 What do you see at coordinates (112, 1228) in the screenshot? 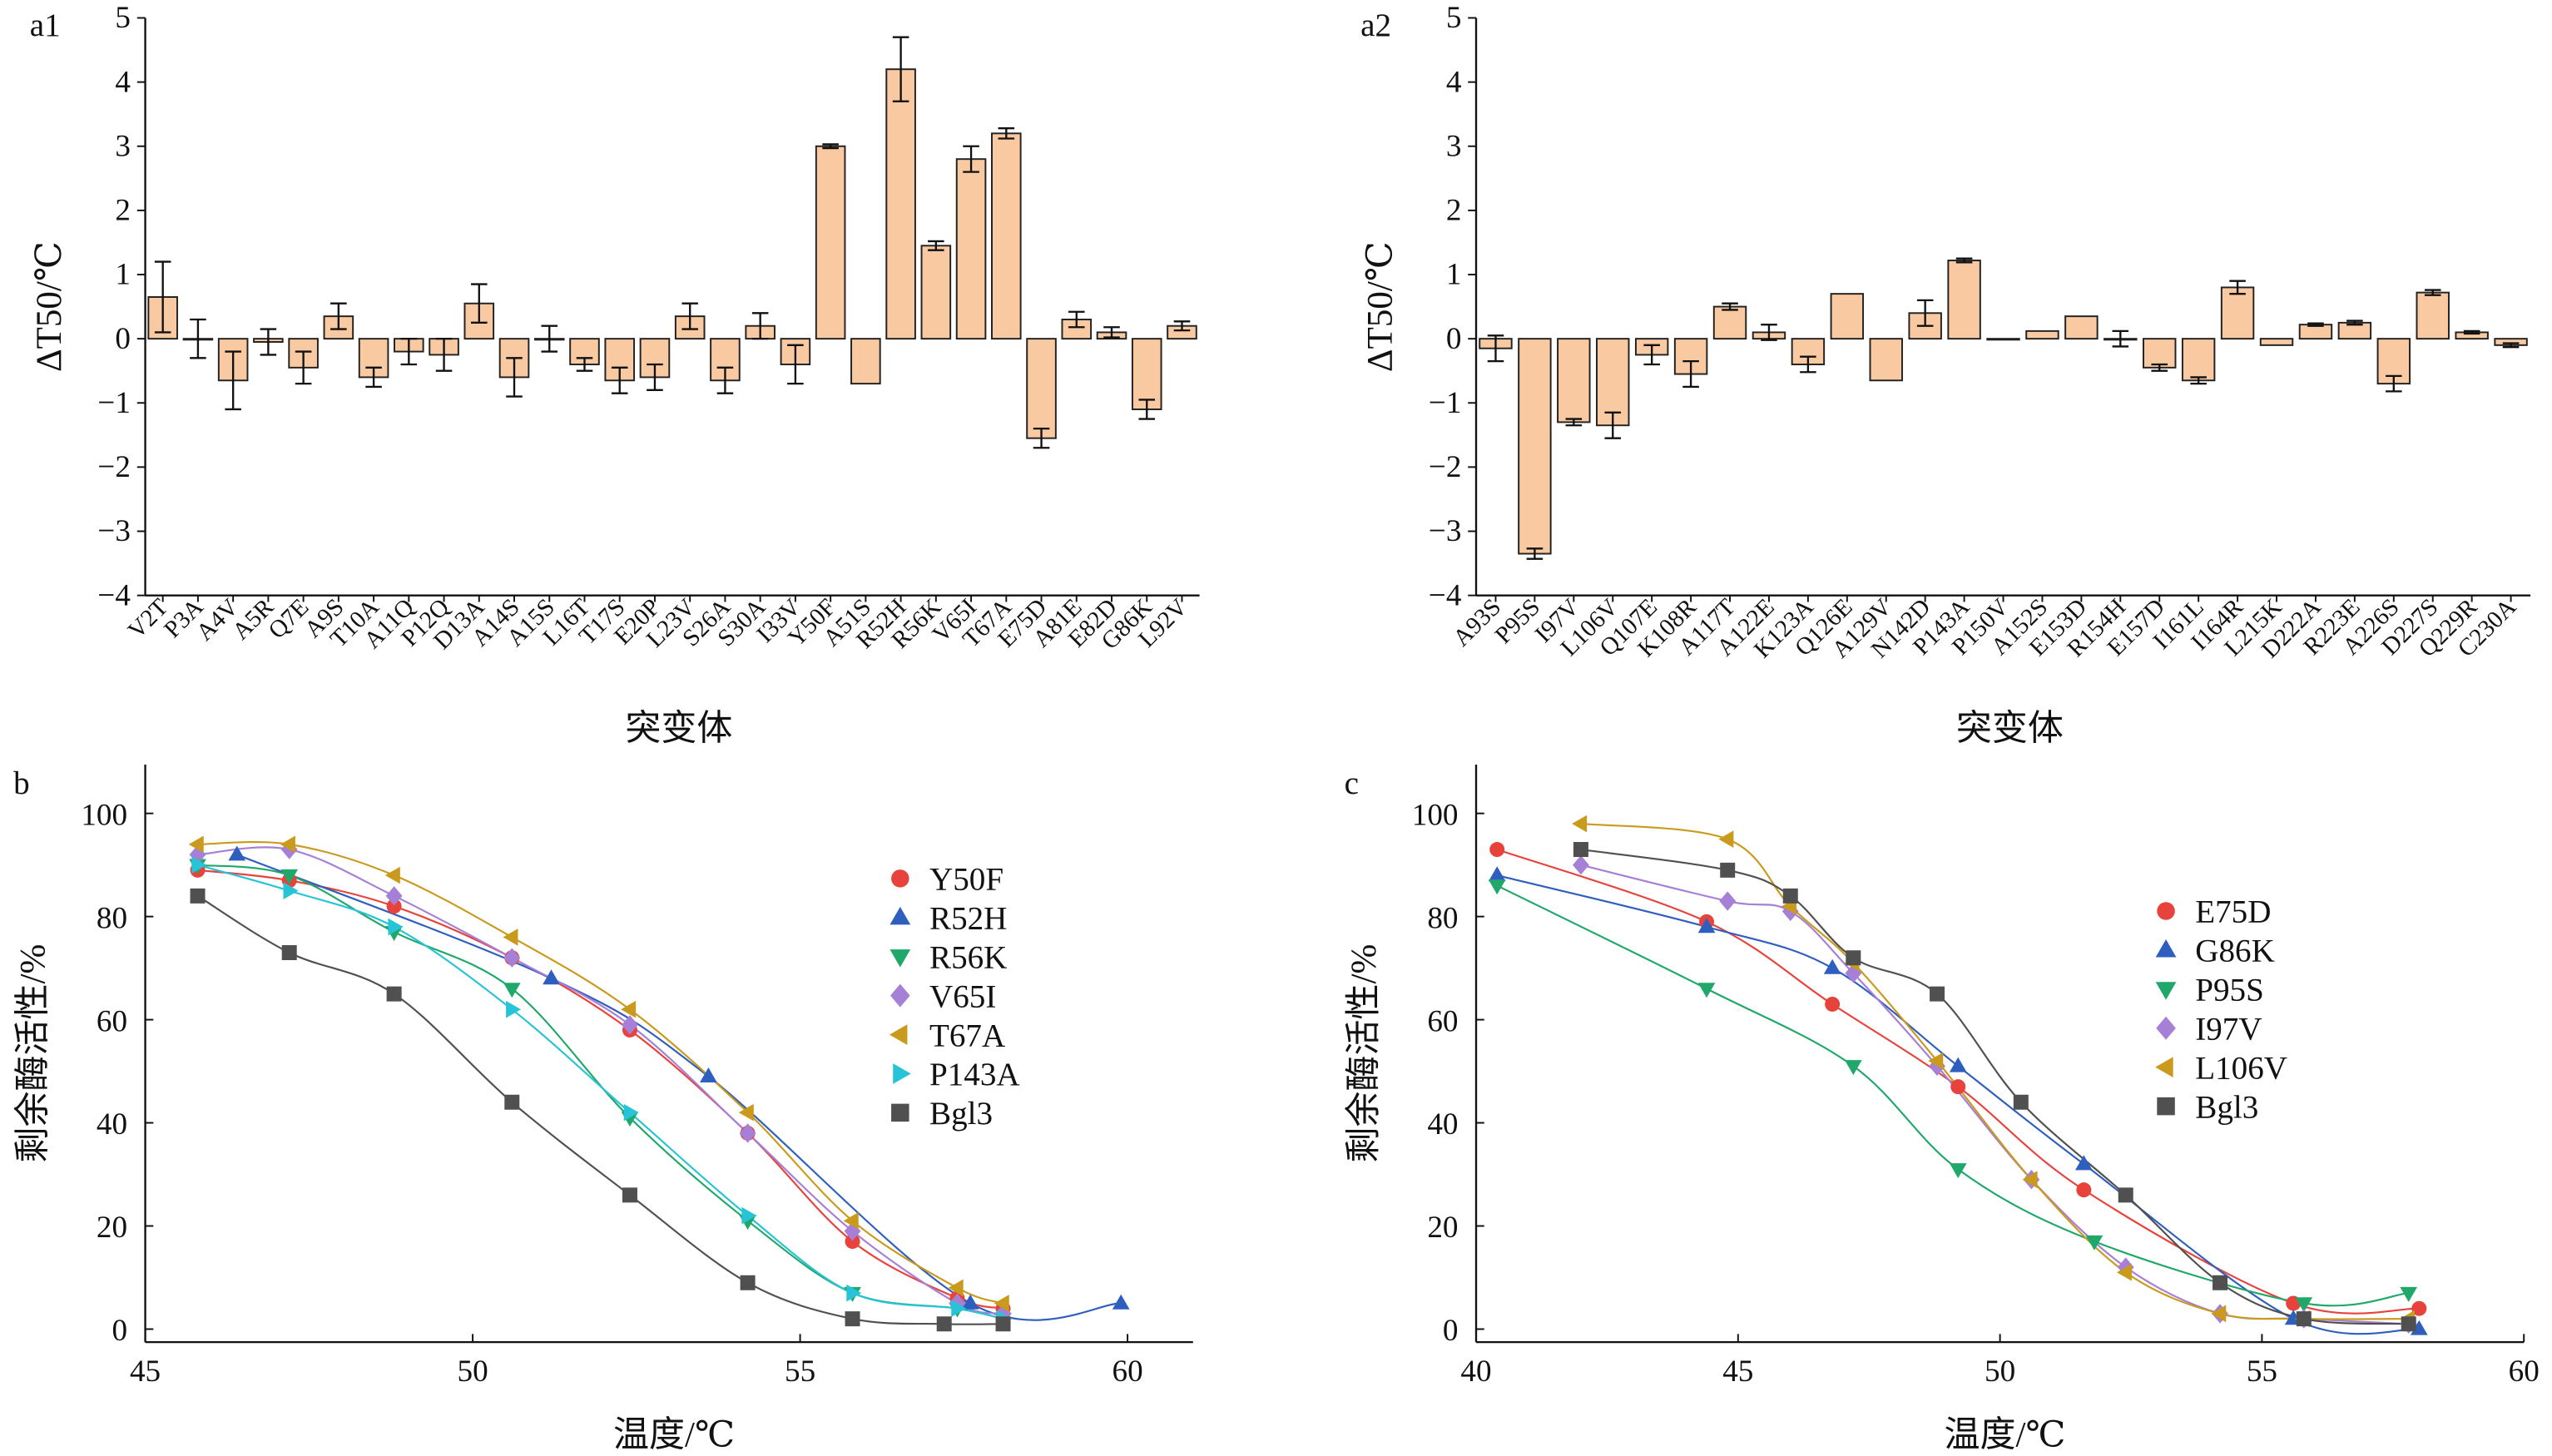
I see `y-tick-label: 20` at bounding box center [112, 1228].